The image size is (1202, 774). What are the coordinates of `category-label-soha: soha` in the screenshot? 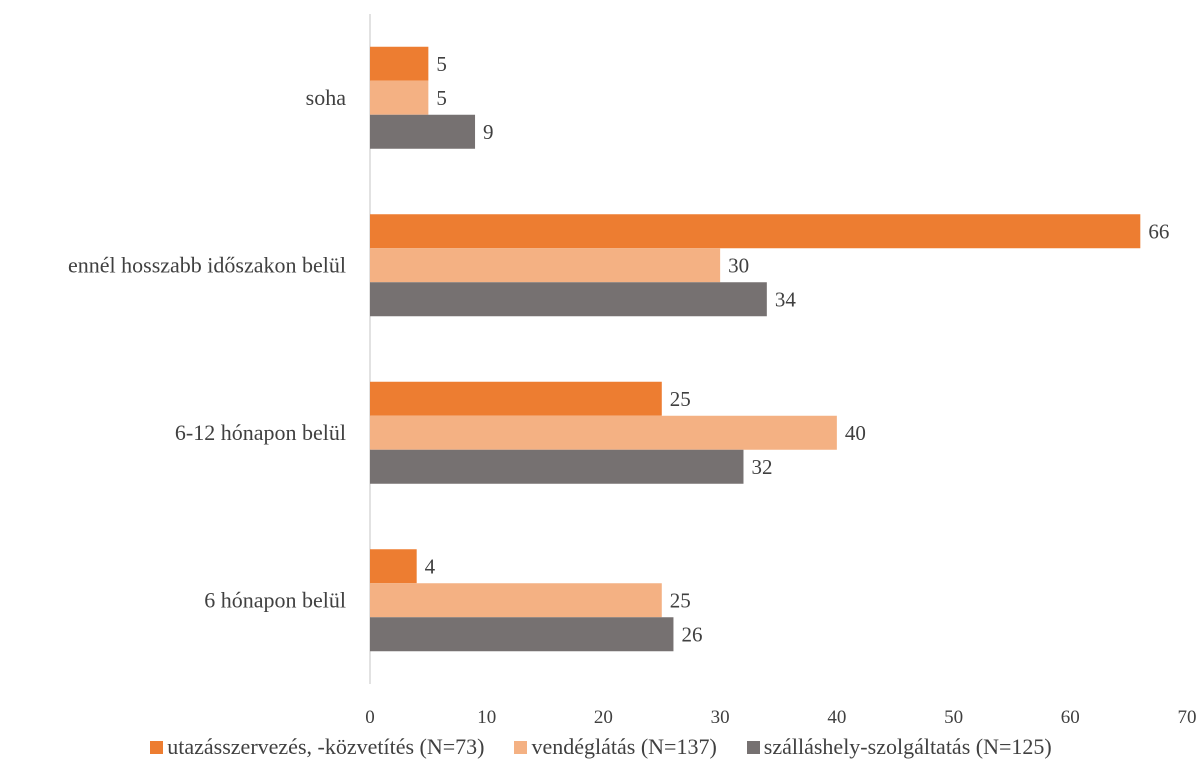 It's located at (326, 97).